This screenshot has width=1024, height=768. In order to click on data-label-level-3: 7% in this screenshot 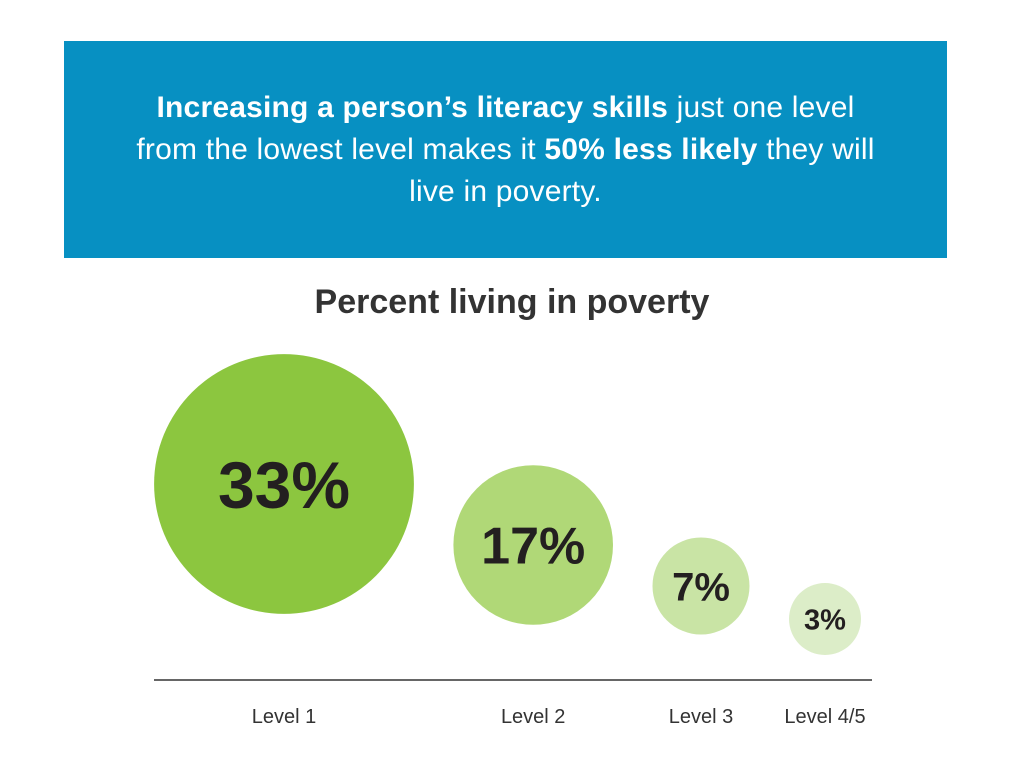, I will do `click(701, 587)`.